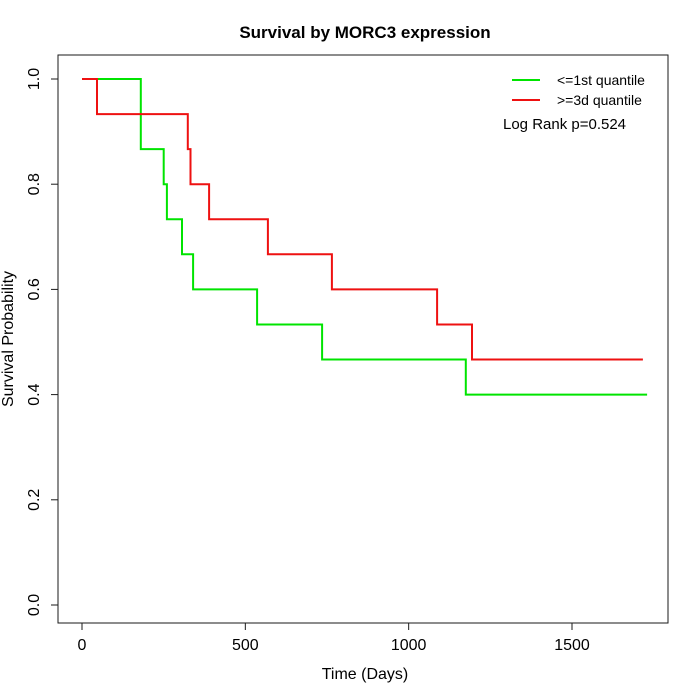 Image resolution: width=700 pixels, height=700 pixels. I want to click on x-axis-tick-label: 0, so click(82, 645).